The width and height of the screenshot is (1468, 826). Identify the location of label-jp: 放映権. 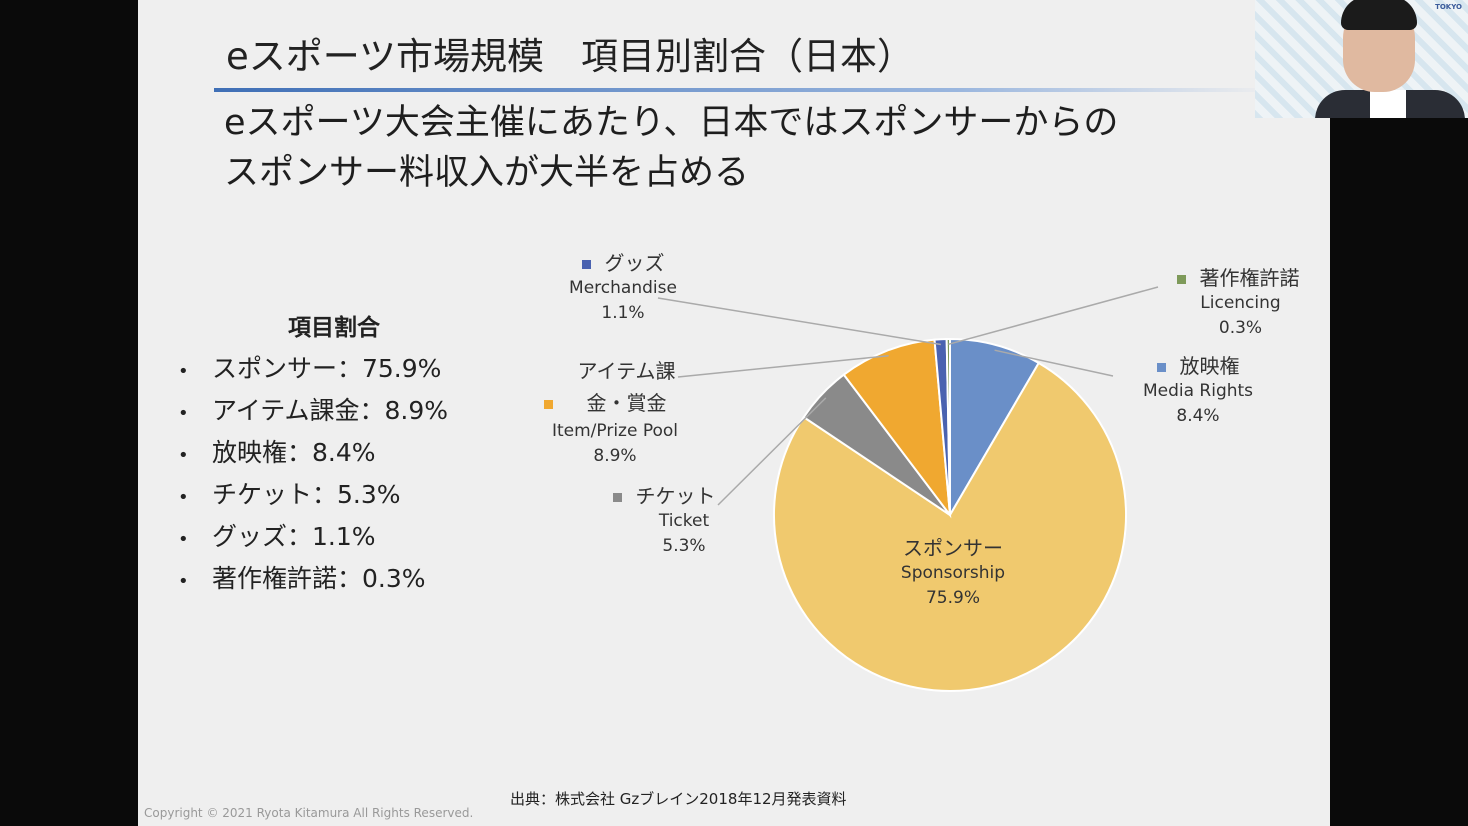
(1209, 366).